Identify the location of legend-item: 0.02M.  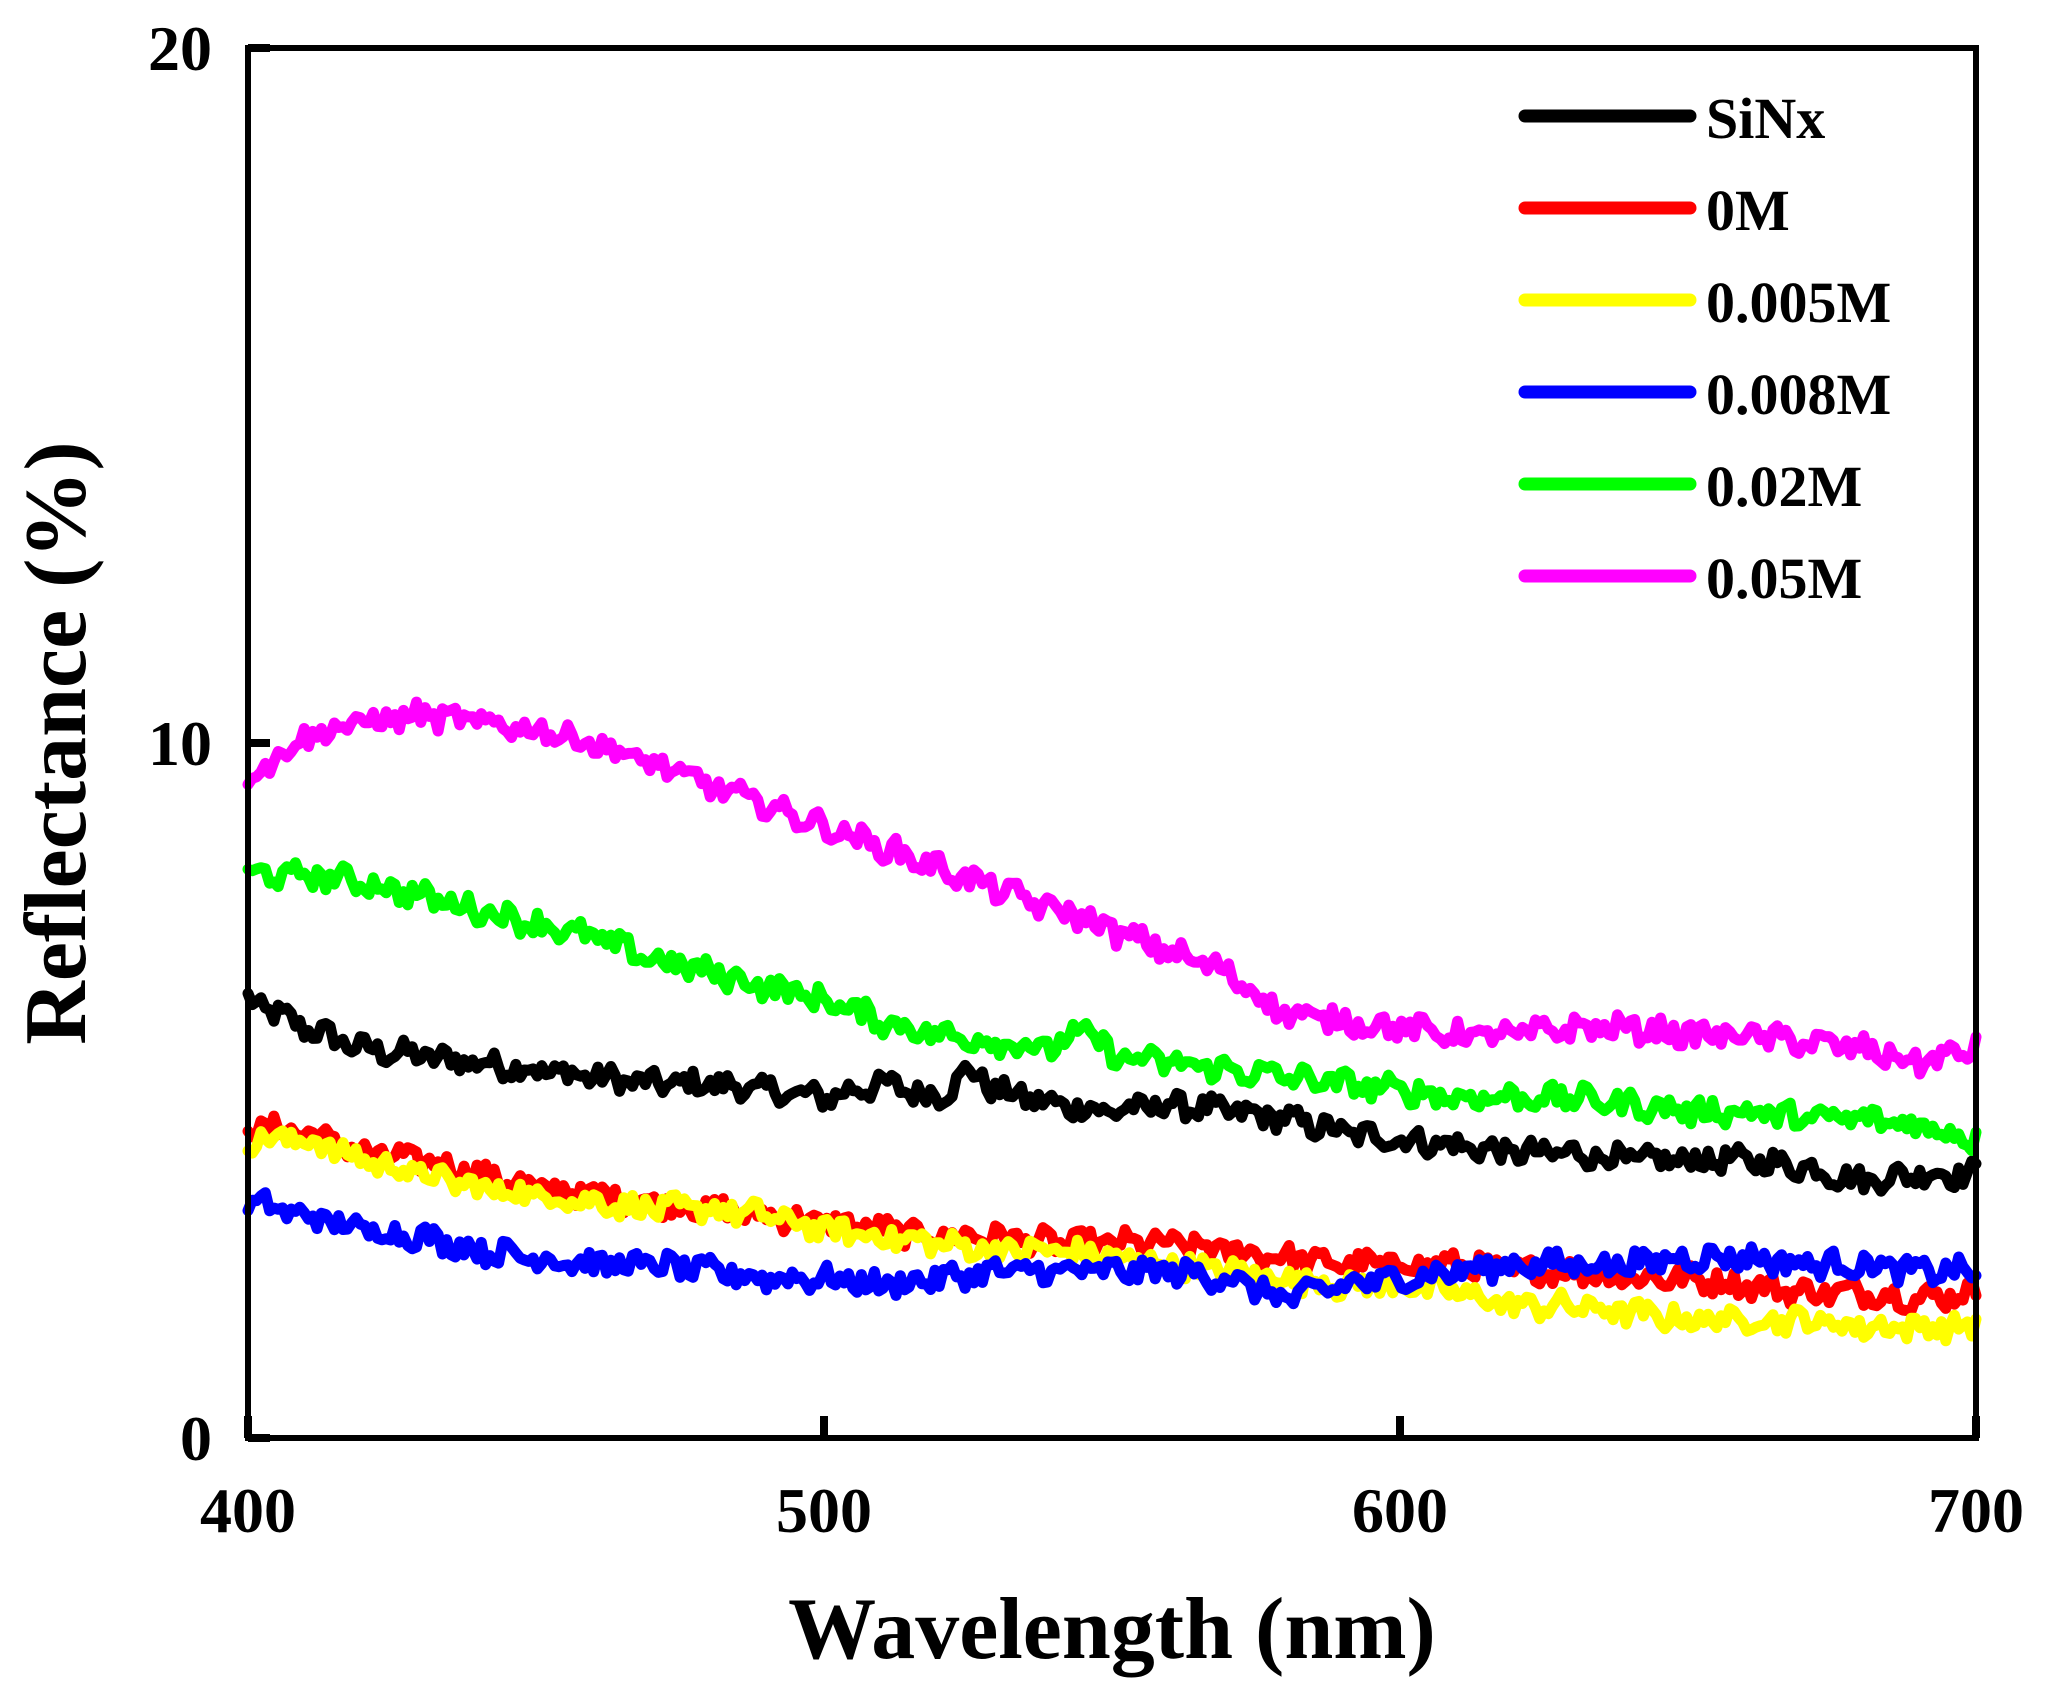
(1690, 486).